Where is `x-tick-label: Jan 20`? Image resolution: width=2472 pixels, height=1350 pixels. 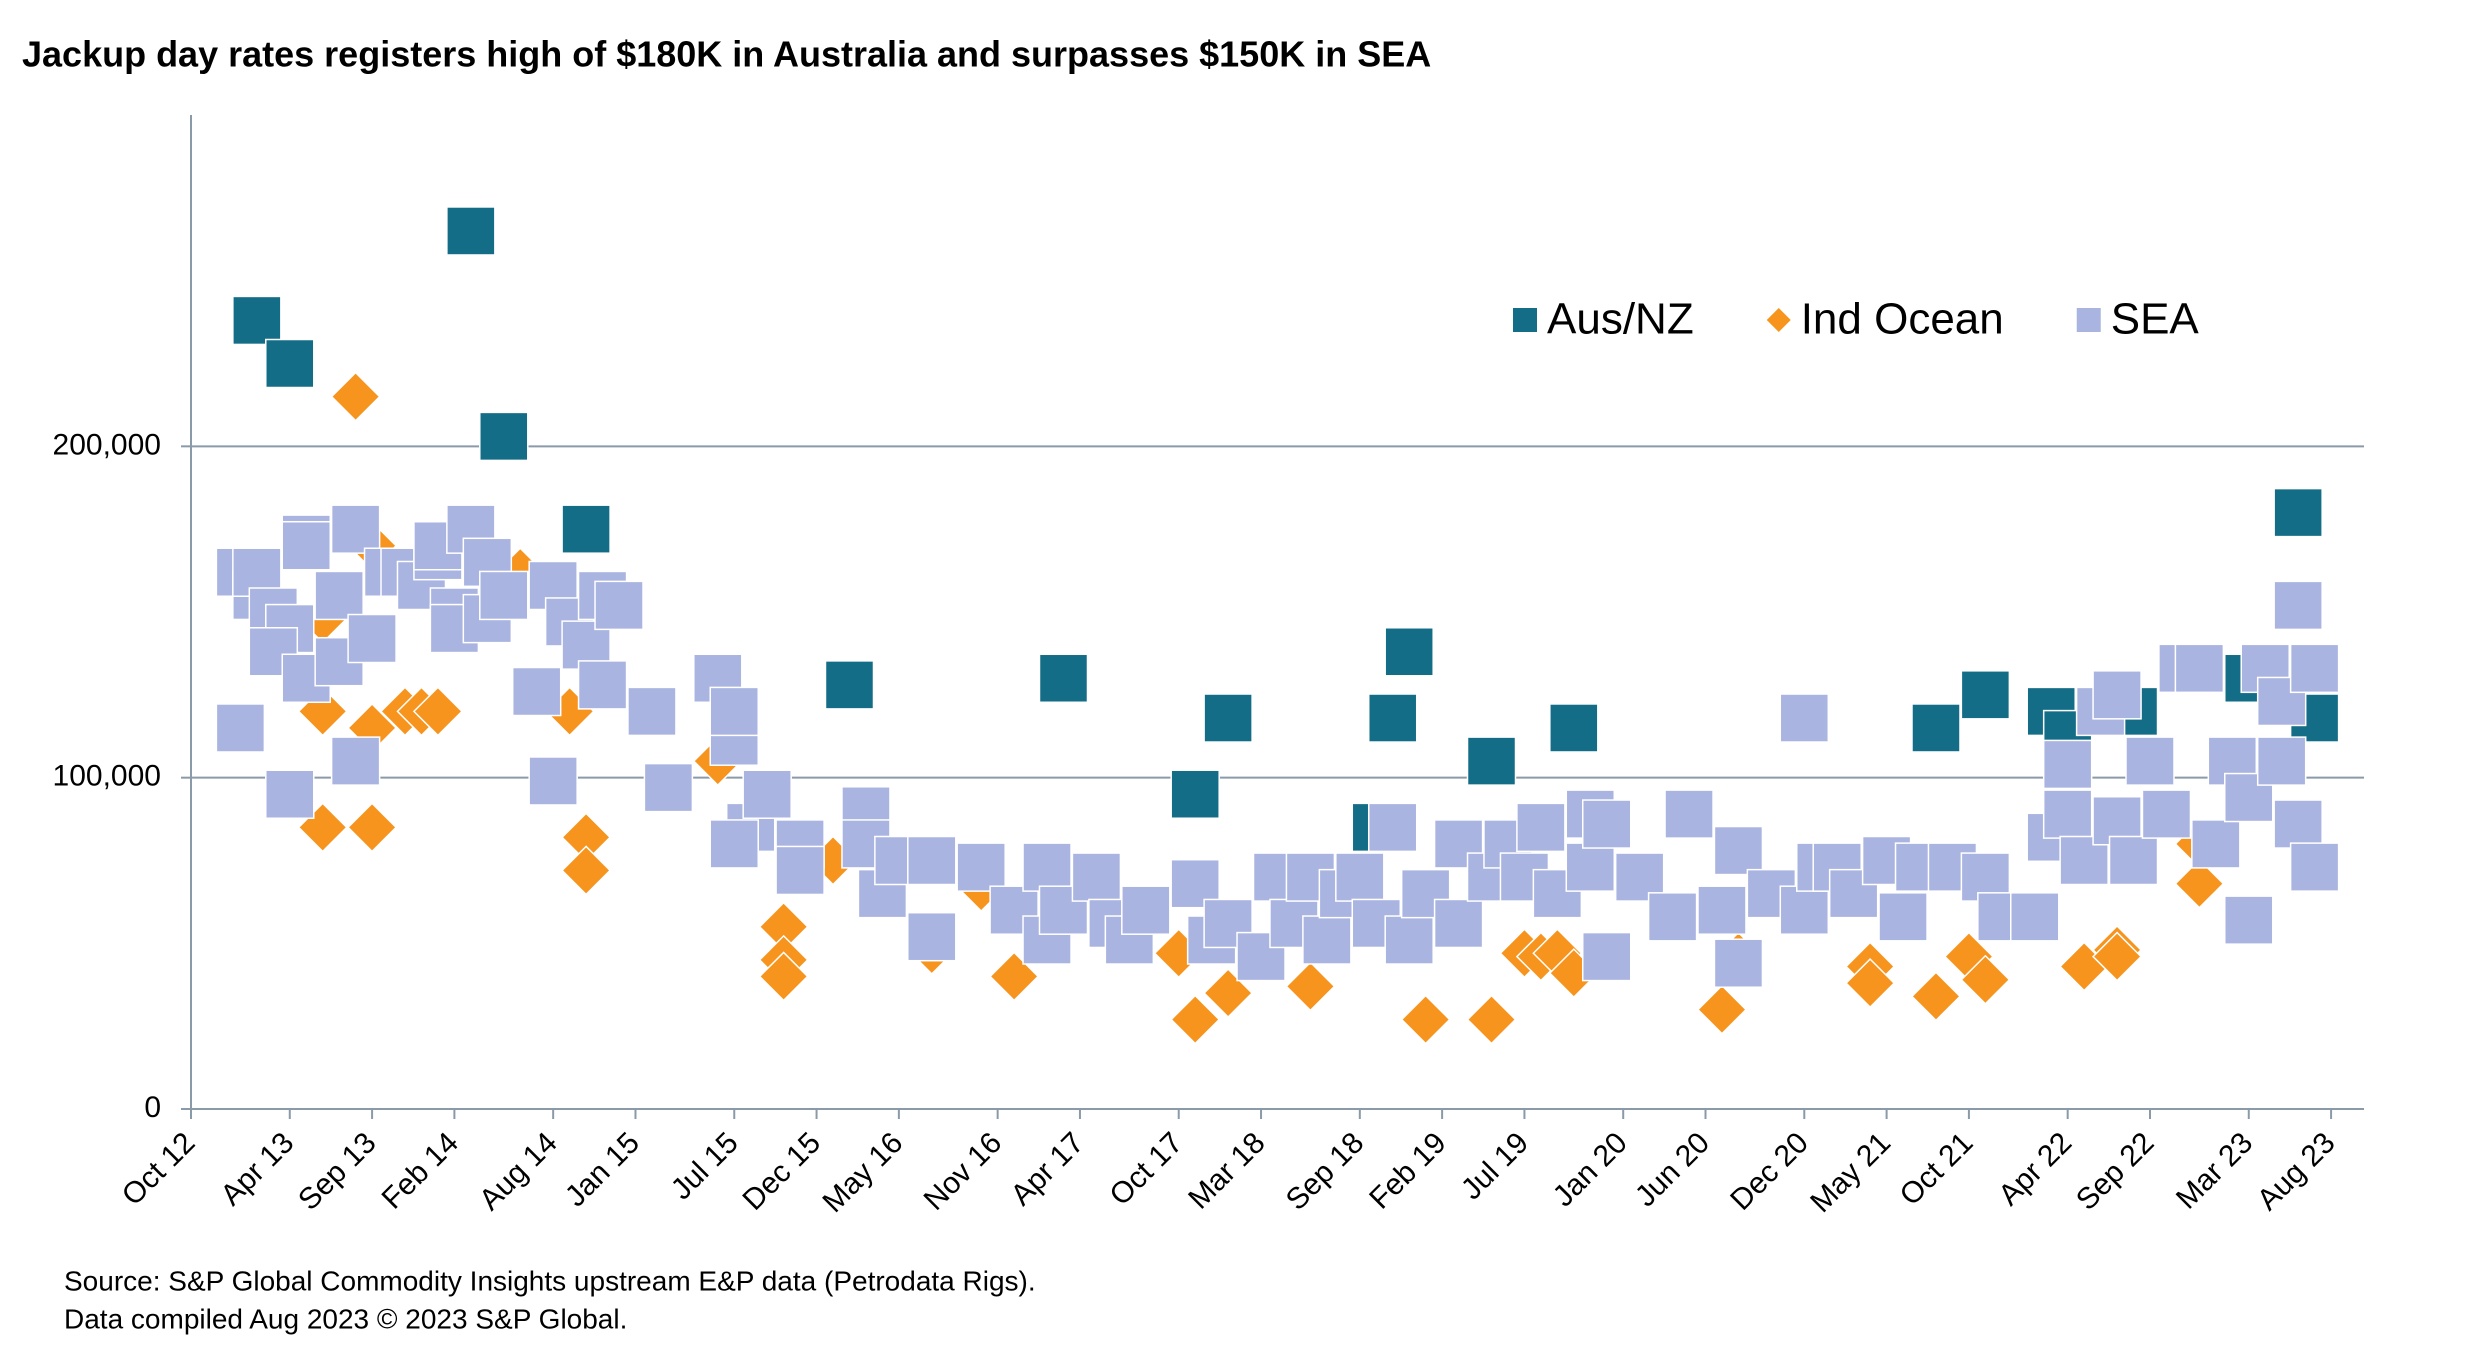 x-tick-label: Jan 20 is located at coordinates (1590, 1169).